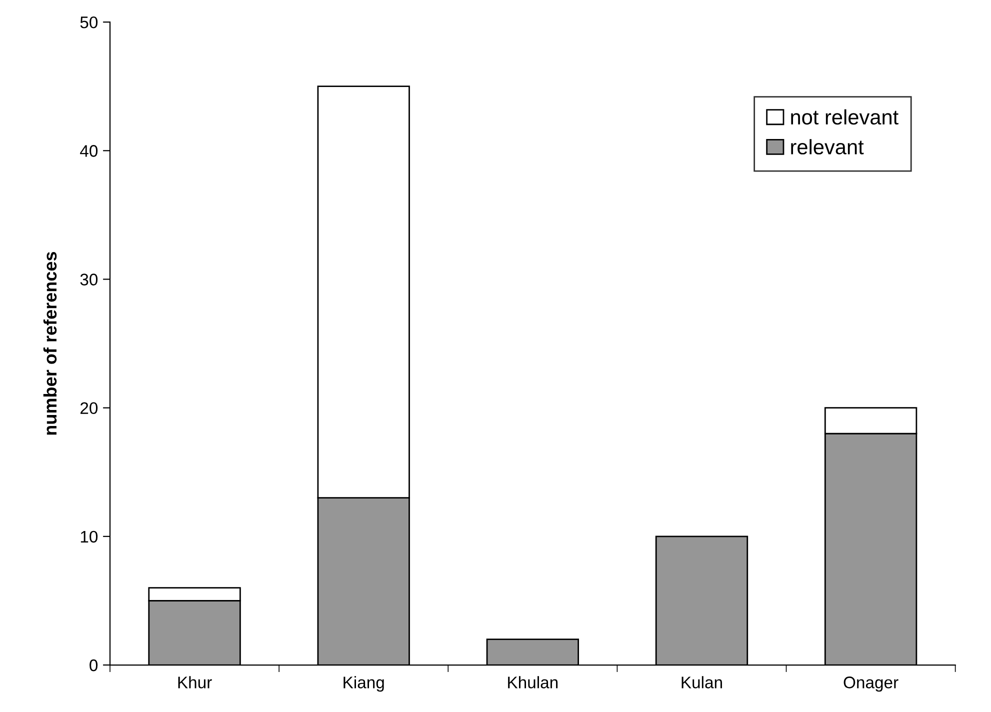 This screenshot has height=712, width=991. What do you see at coordinates (89, 408) in the screenshot?
I see `y-tick-label: 20` at bounding box center [89, 408].